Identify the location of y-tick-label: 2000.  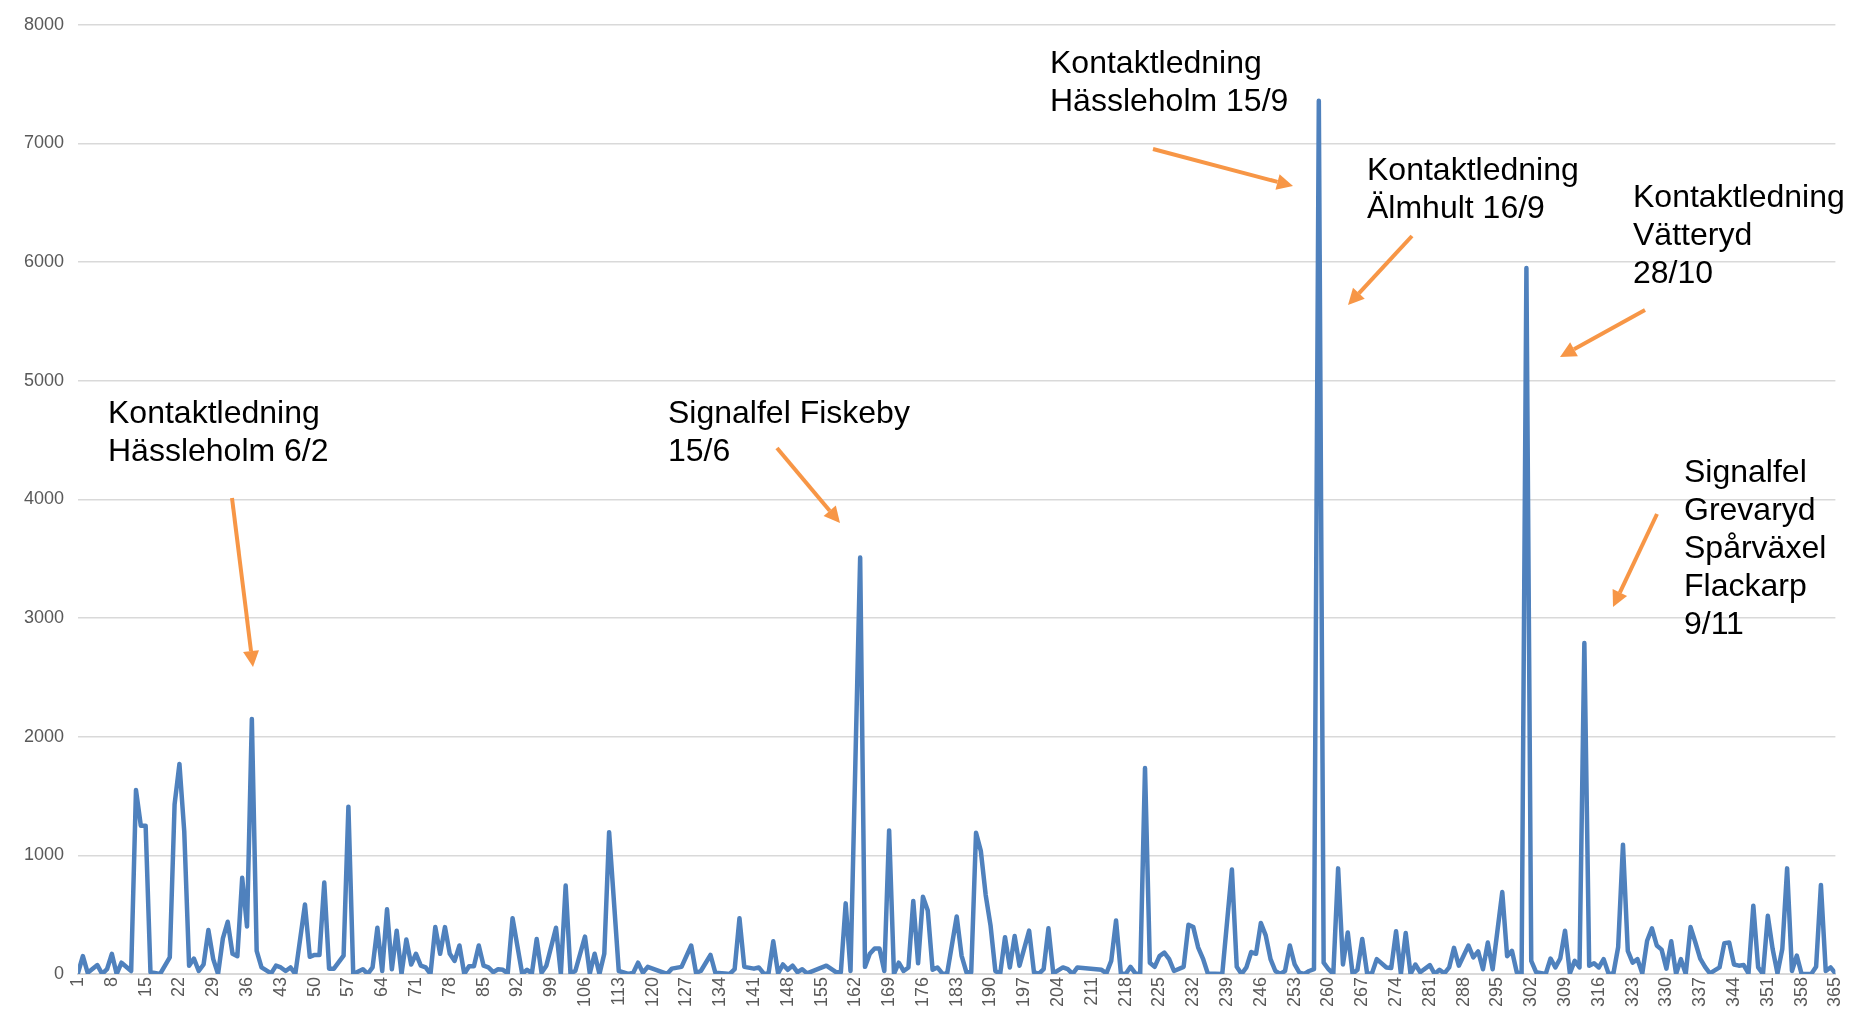
(44, 735).